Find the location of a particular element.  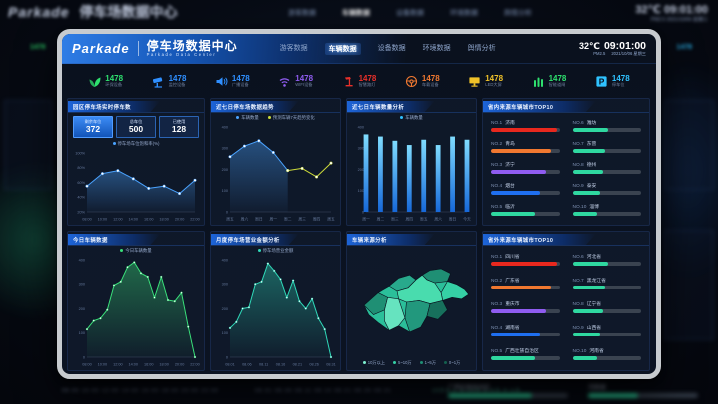

brand: Parkade 停车场数据中心 Parkade Data Center is located at coordinates (155, 49).